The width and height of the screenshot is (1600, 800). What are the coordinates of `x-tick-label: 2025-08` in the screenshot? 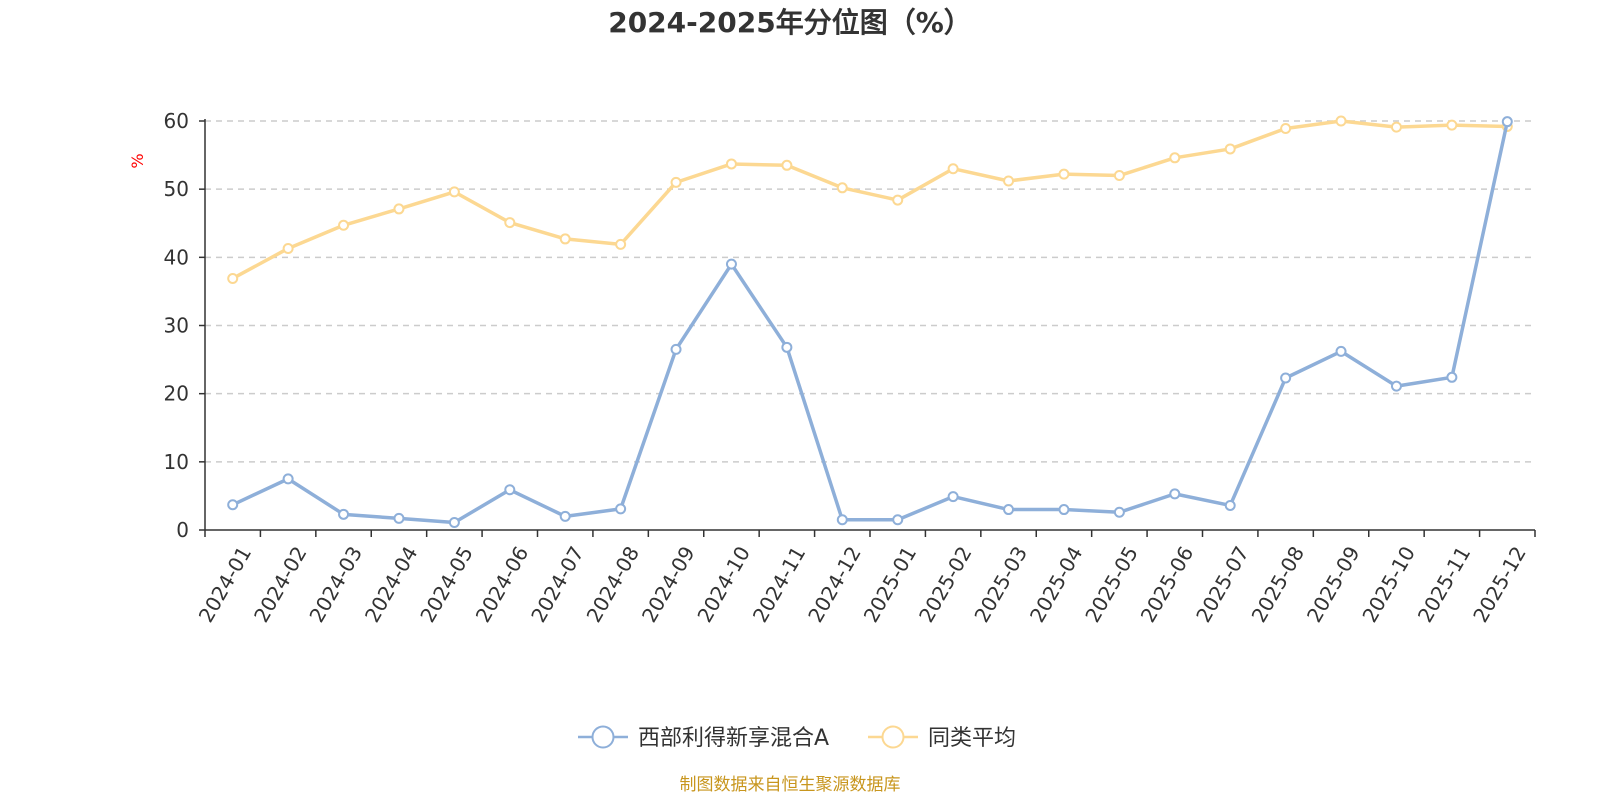 It's located at (1278, 584).